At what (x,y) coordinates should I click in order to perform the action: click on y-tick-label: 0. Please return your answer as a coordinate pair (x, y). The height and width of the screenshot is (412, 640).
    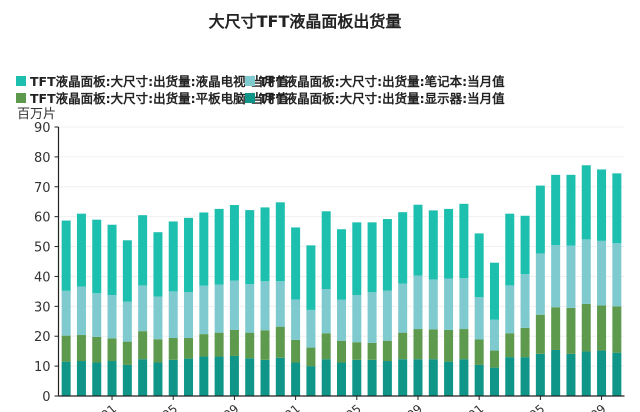
    Looking at the image, I should click on (46, 397).